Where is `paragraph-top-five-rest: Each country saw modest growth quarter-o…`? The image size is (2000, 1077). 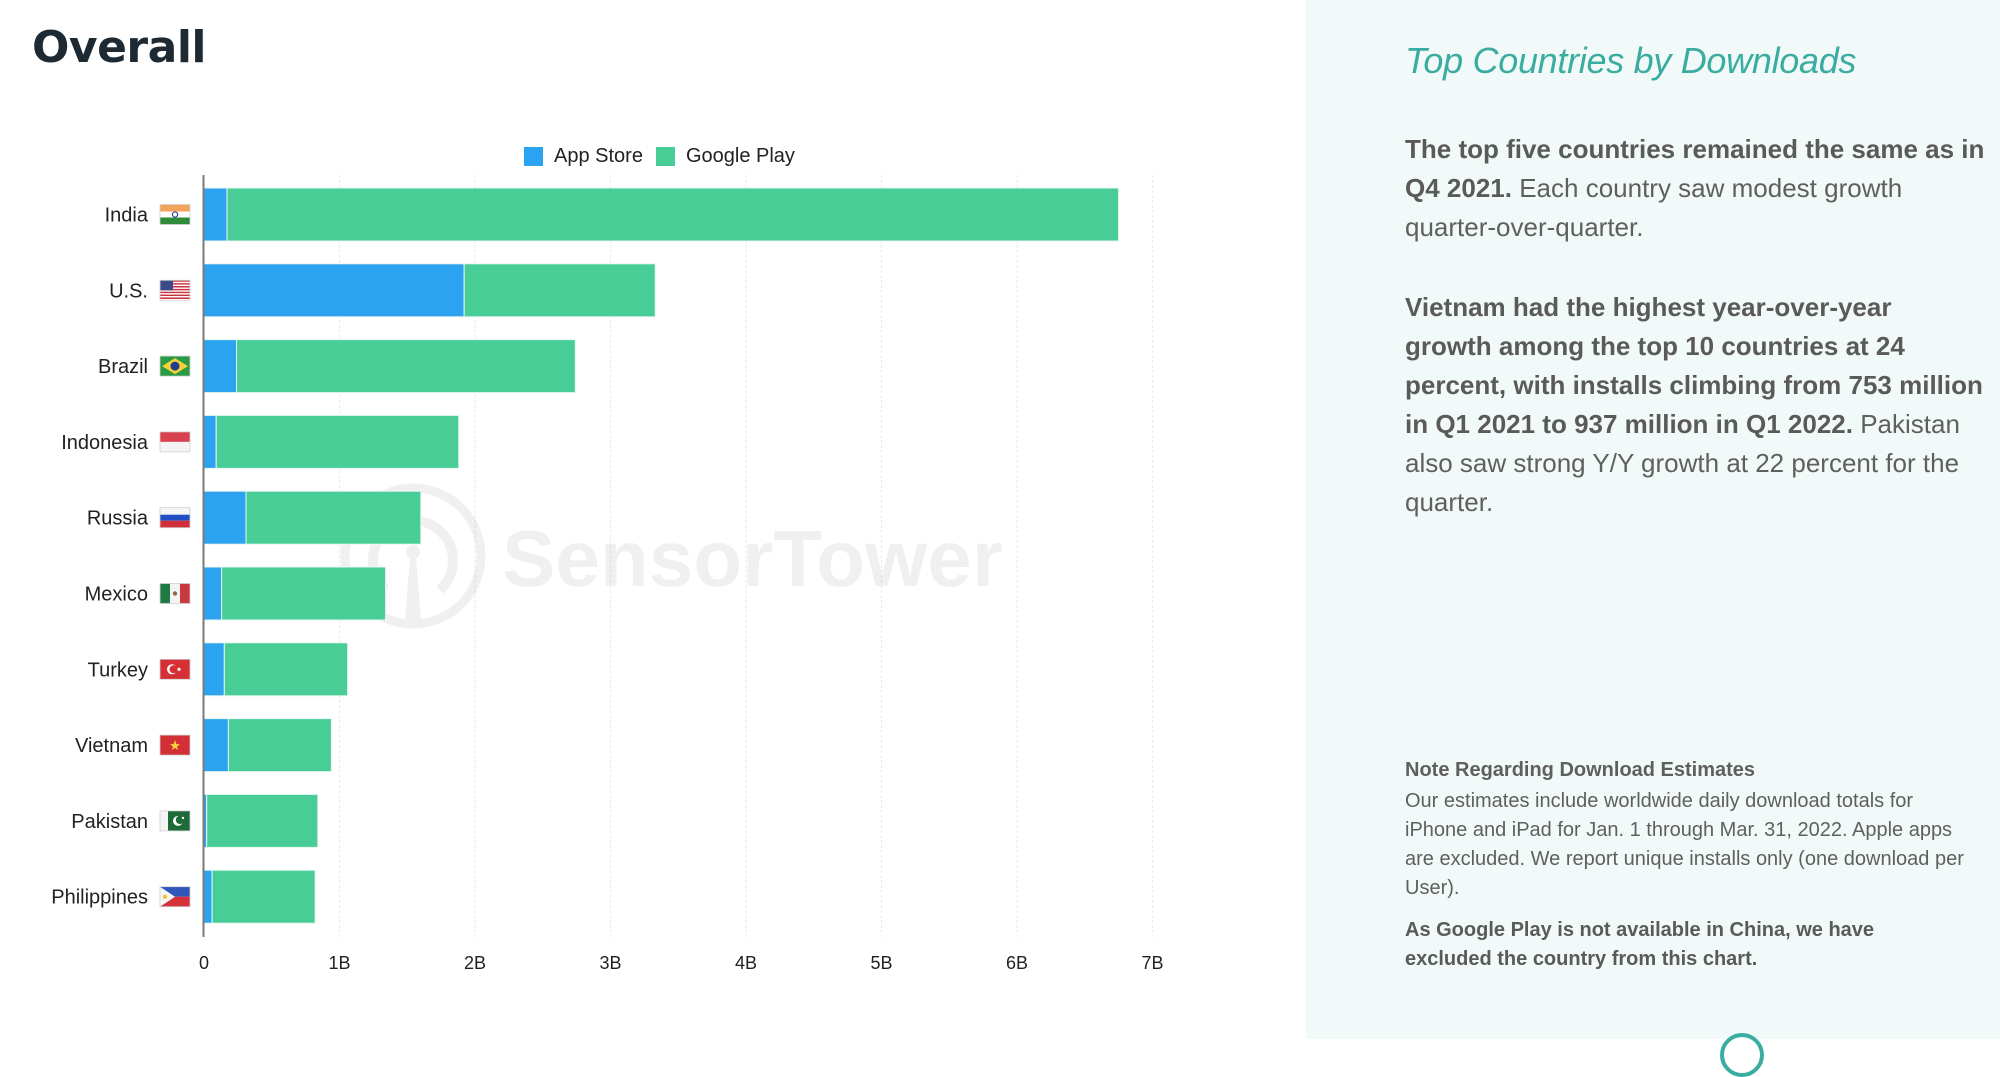 paragraph-top-five-rest: Each country saw modest growth quarter-o… is located at coordinates (1654, 207).